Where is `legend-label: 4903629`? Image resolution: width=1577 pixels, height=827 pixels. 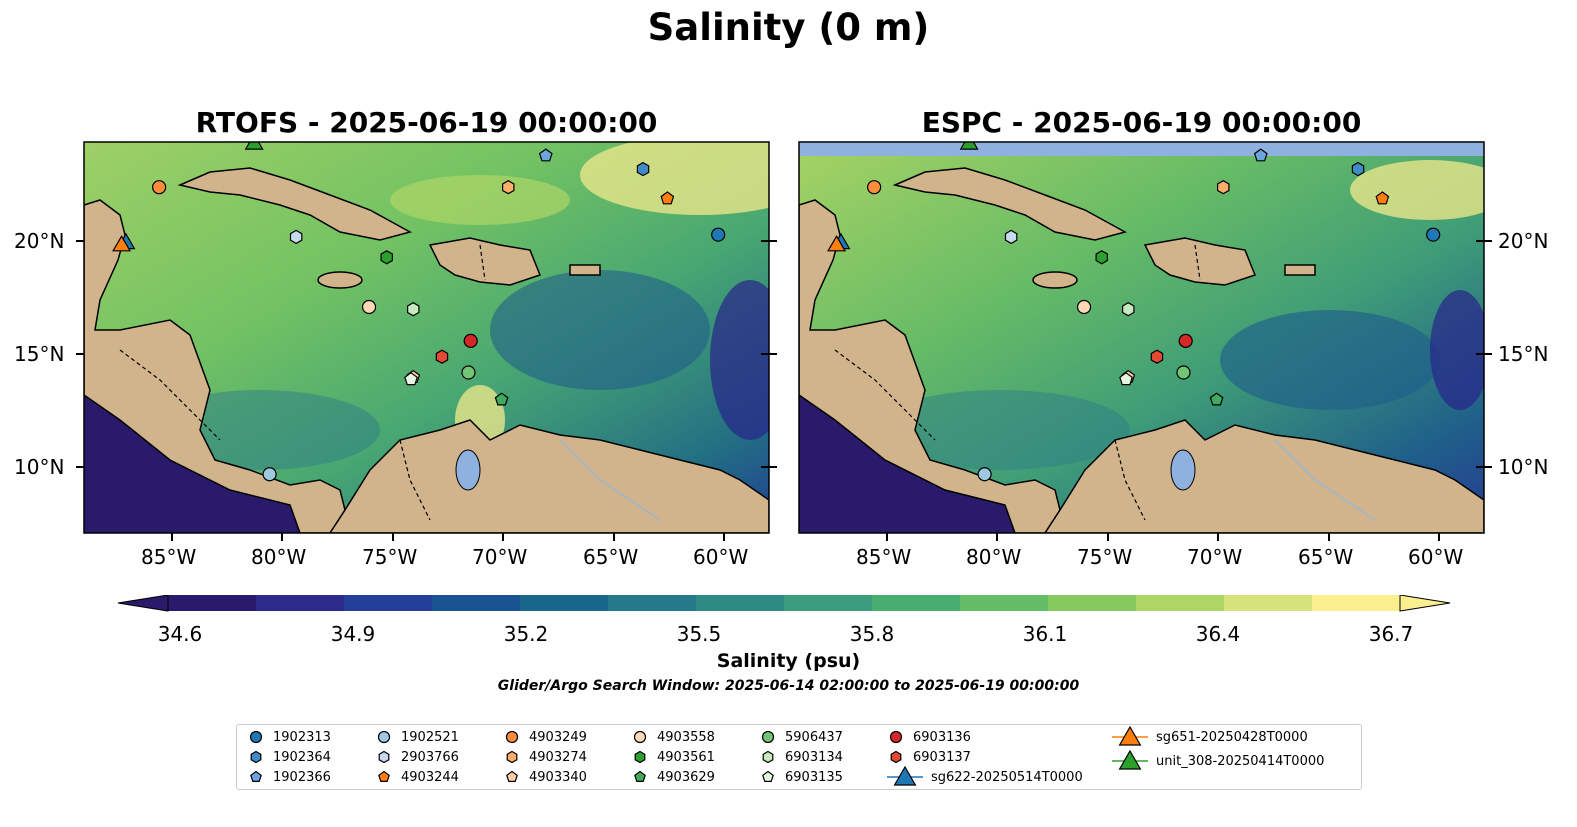
legend-label: 4903629 is located at coordinates (686, 777).